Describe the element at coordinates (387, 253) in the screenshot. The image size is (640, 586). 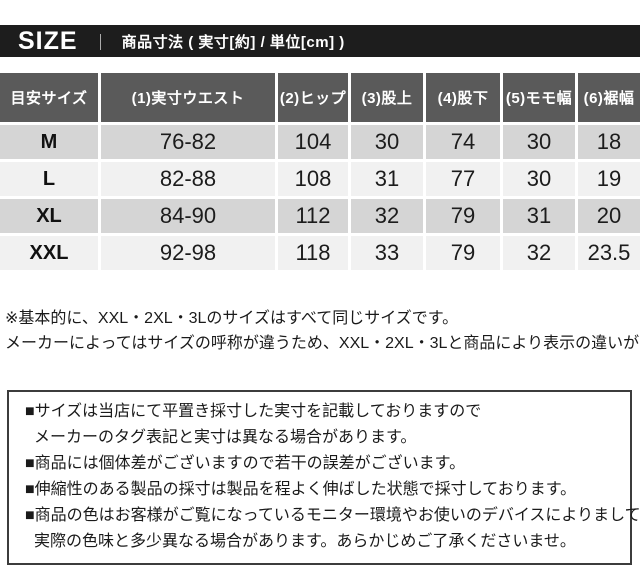
I see `table-cell: 33` at that location.